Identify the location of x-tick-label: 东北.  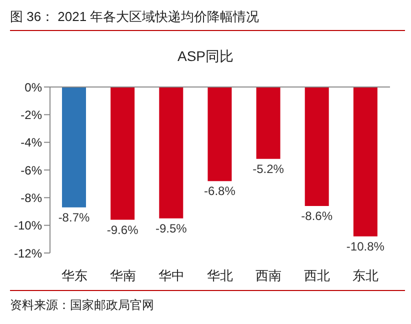
(365, 276).